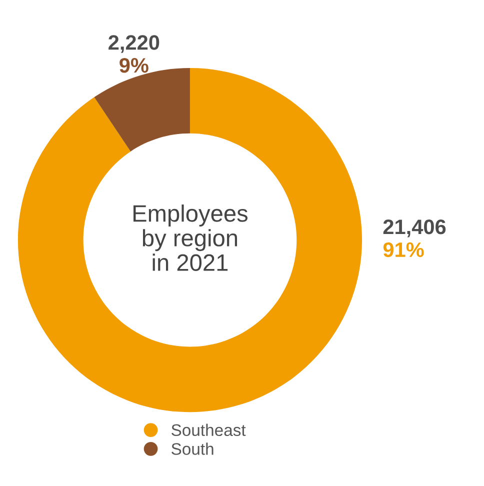  Describe the element at coordinates (134, 65) in the screenshot. I see `text: 9%` at that location.